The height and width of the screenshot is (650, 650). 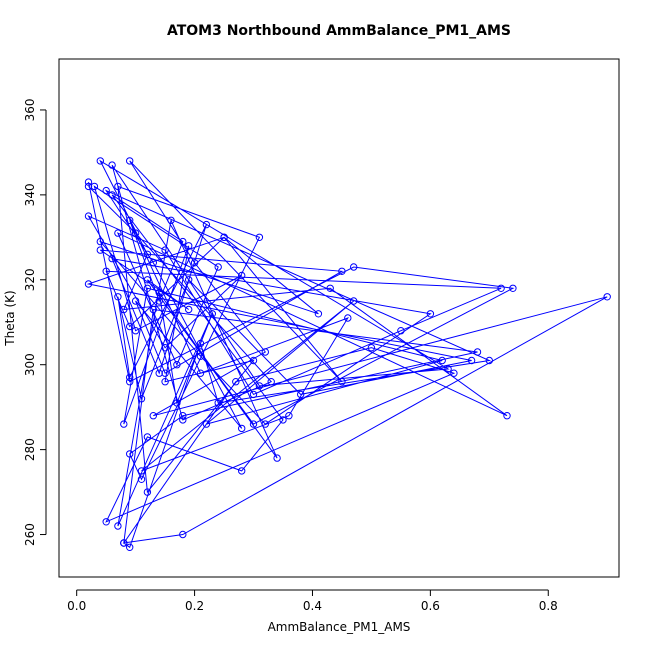 What do you see at coordinates (35, 322) in the screenshot?
I see `y-axis: 260 280 300 320 340 360` at bounding box center [35, 322].